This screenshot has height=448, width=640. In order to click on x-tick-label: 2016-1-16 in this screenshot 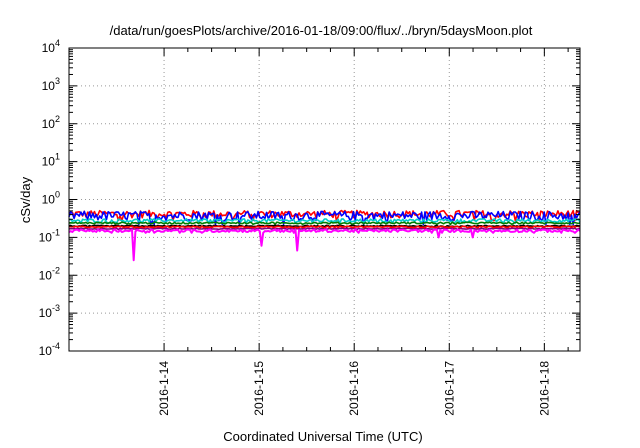, I will do `click(354, 388)`.